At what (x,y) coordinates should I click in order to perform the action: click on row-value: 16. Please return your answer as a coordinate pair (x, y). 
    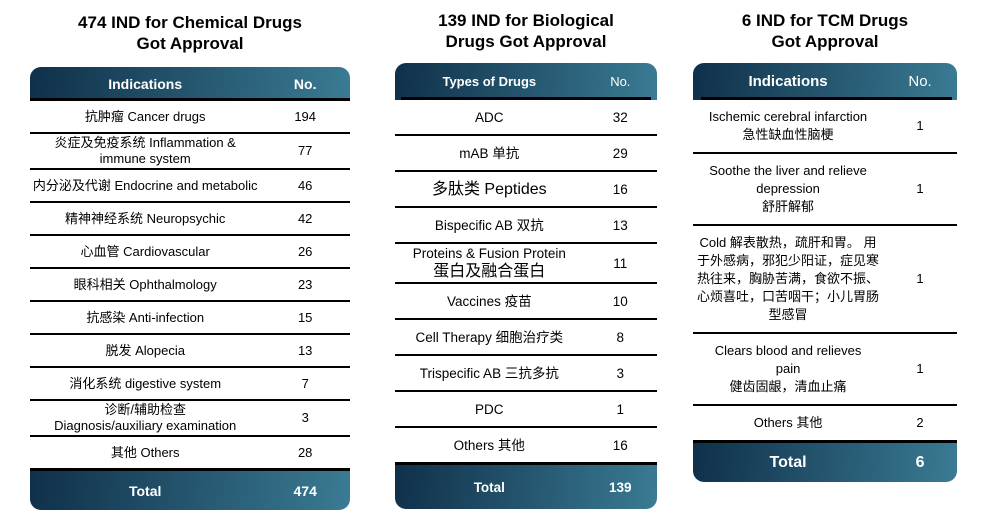
    Looking at the image, I should click on (620, 189).